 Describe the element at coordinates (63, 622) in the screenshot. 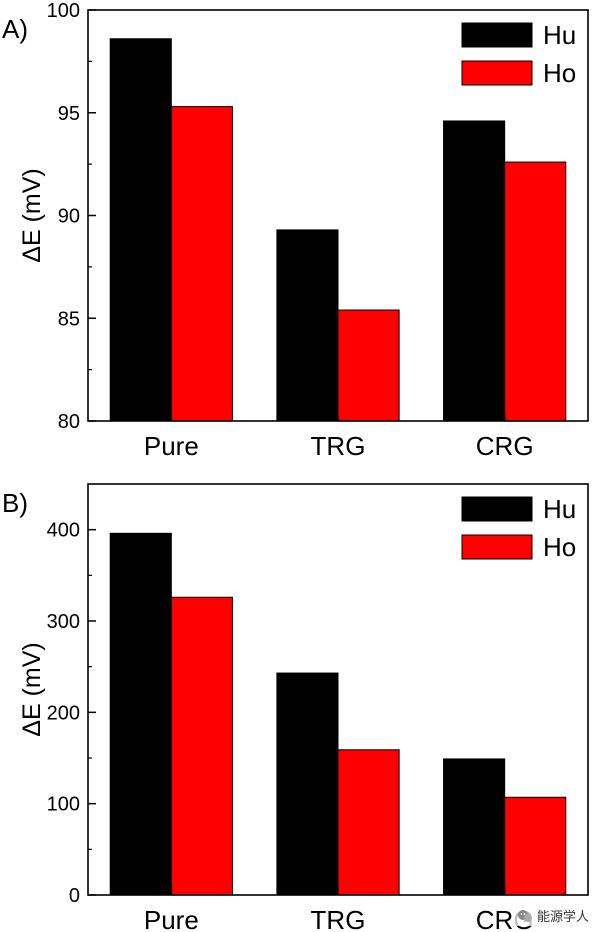

I see `y-tick-label: 300` at that location.